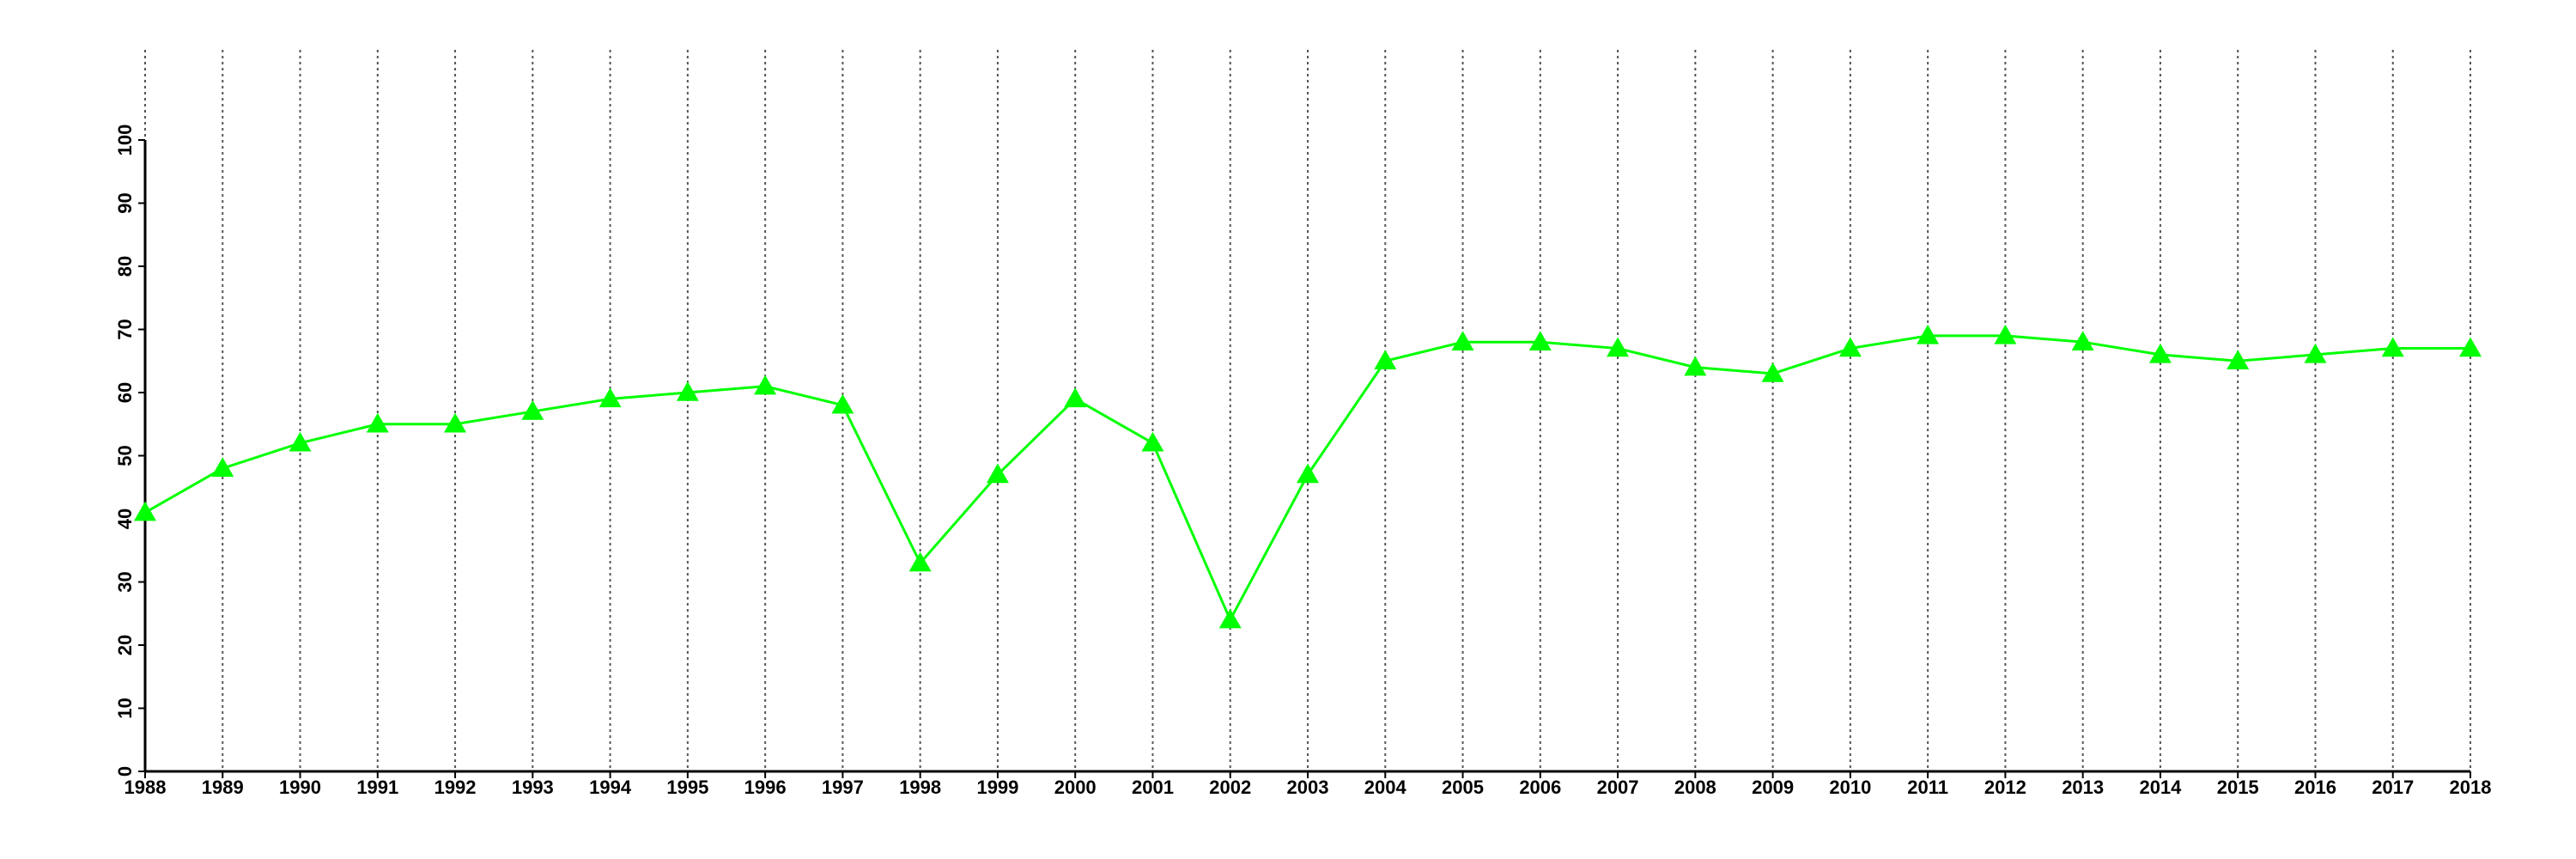 The height and width of the screenshot is (859, 2576). Describe the element at coordinates (125, 329) in the screenshot. I see `y-tick-label: 70` at that location.